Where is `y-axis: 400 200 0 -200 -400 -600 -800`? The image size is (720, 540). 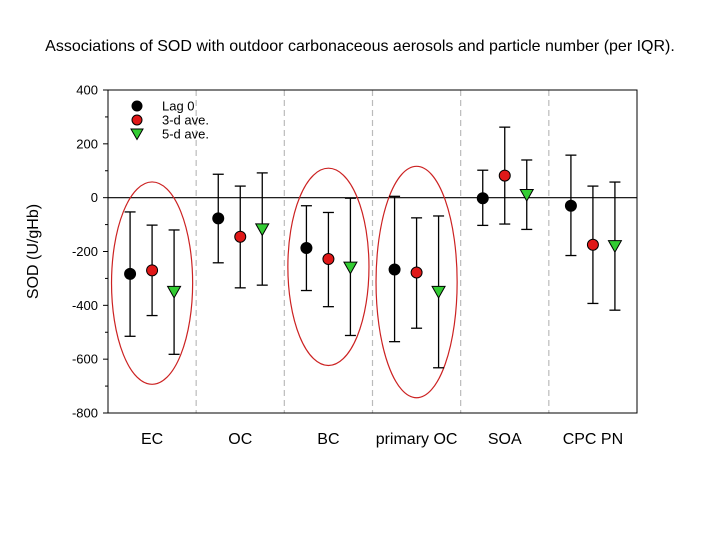 y-axis: 400 200 0 -200 -400 -600 -800 is located at coordinates (90, 252).